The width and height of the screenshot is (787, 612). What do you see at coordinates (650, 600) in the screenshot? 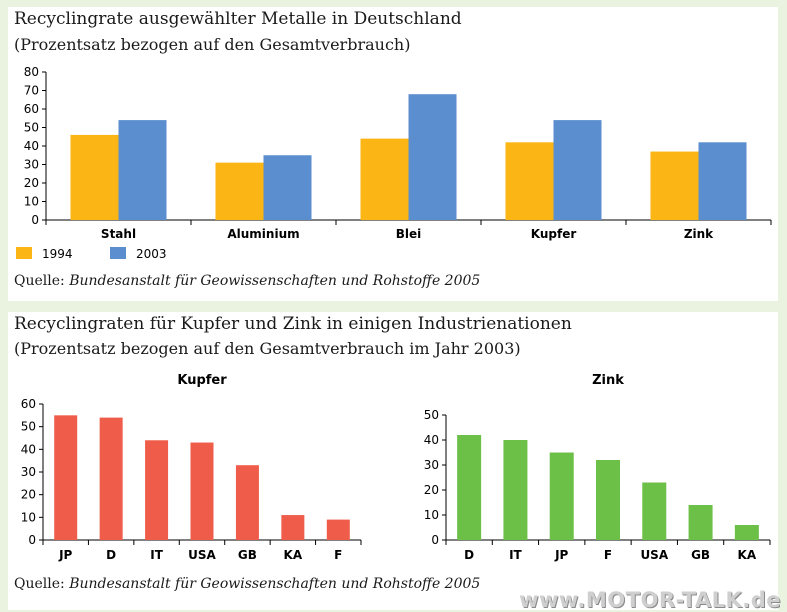
I see `watermark: www.MOTOR-TALK.de` at bounding box center [650, 600].